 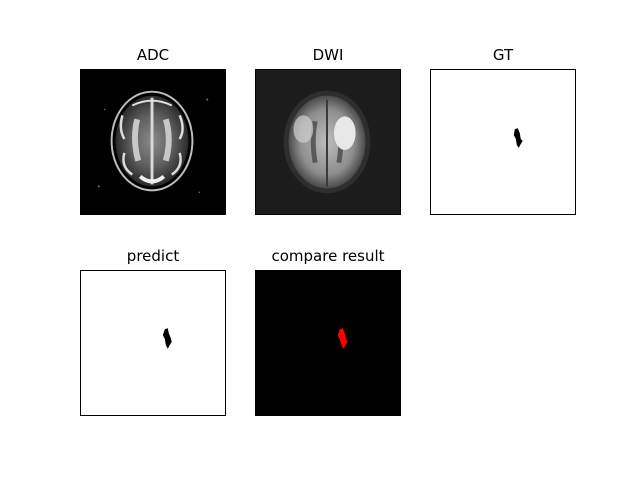 What do you see at coordinates (328, 55) in the screenshot?
I see `panel-title-dwi: DWI` at bounding box center [328, 55].